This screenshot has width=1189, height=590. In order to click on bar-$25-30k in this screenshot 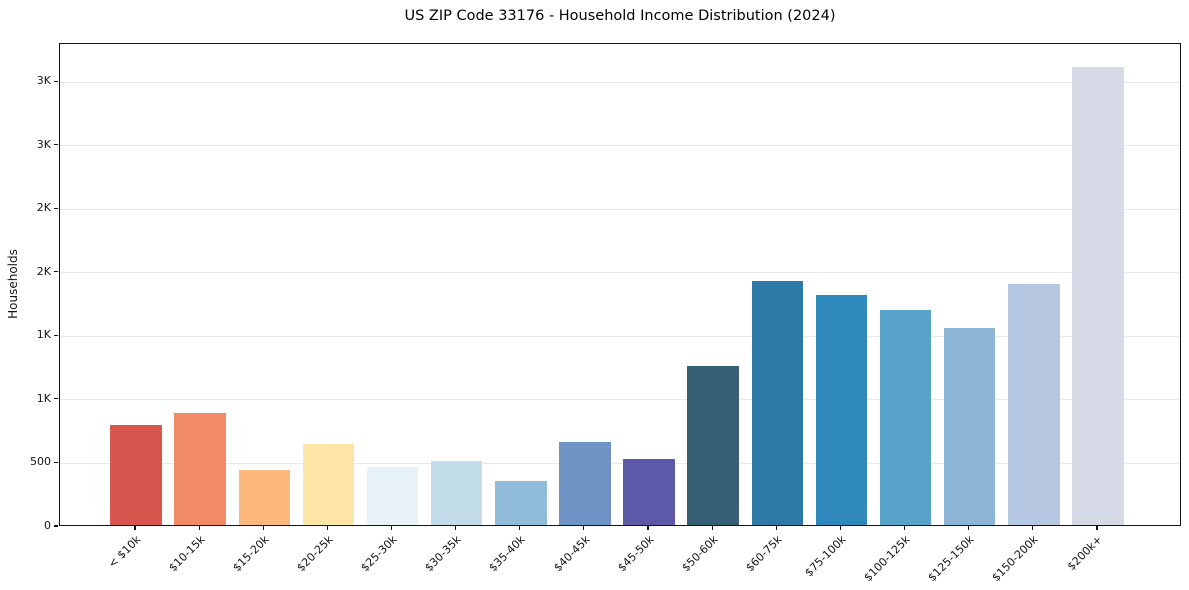, I will do `click(392, 495)`.